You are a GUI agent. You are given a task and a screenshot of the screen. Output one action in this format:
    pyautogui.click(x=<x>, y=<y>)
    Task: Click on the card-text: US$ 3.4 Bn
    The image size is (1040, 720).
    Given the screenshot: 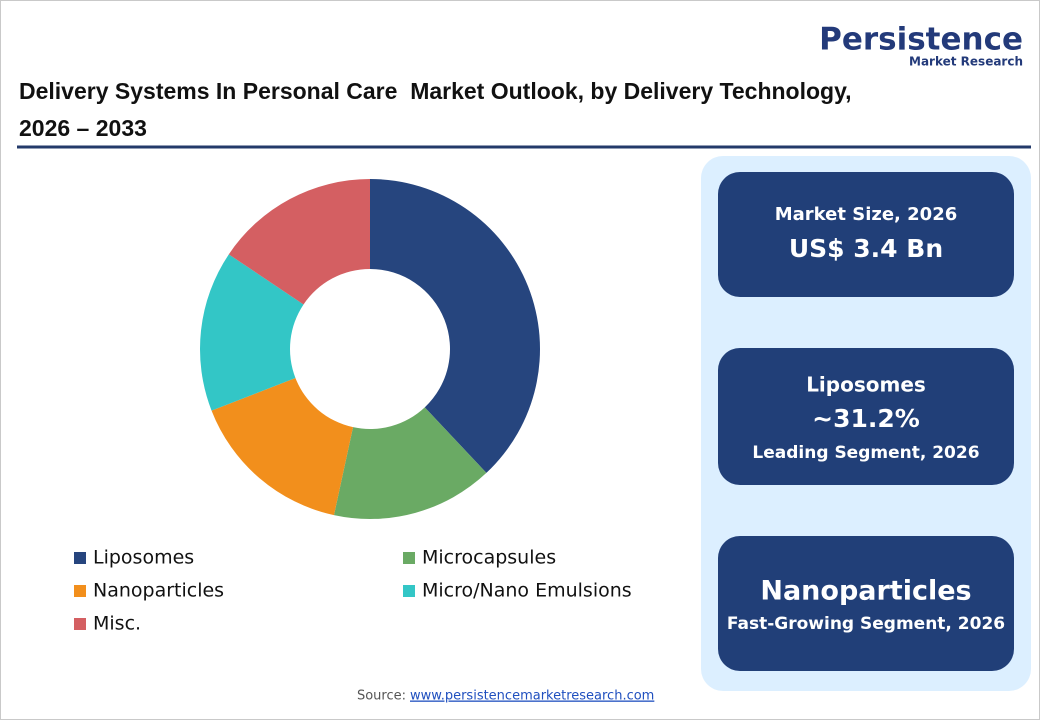 What is the action you would take?
    pyautogui.click(x=866, y=248)
    